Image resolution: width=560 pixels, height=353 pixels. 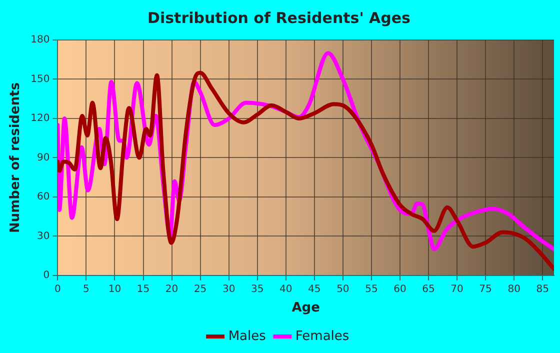 What do you see at coordinates (371, 289) in the screenshot?
I see `x-tick-label: 55` at bounding box center [371, 289].